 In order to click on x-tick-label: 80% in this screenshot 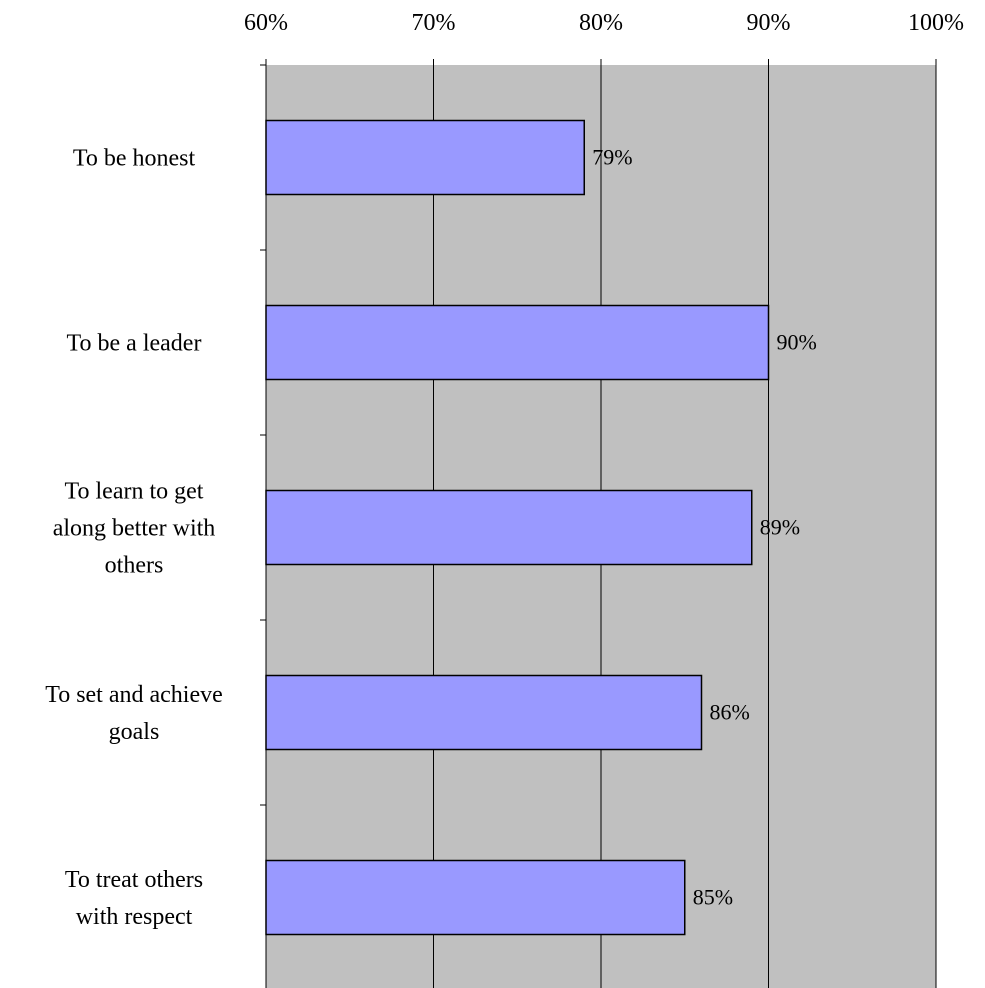, I will do `click(601, 23)`.